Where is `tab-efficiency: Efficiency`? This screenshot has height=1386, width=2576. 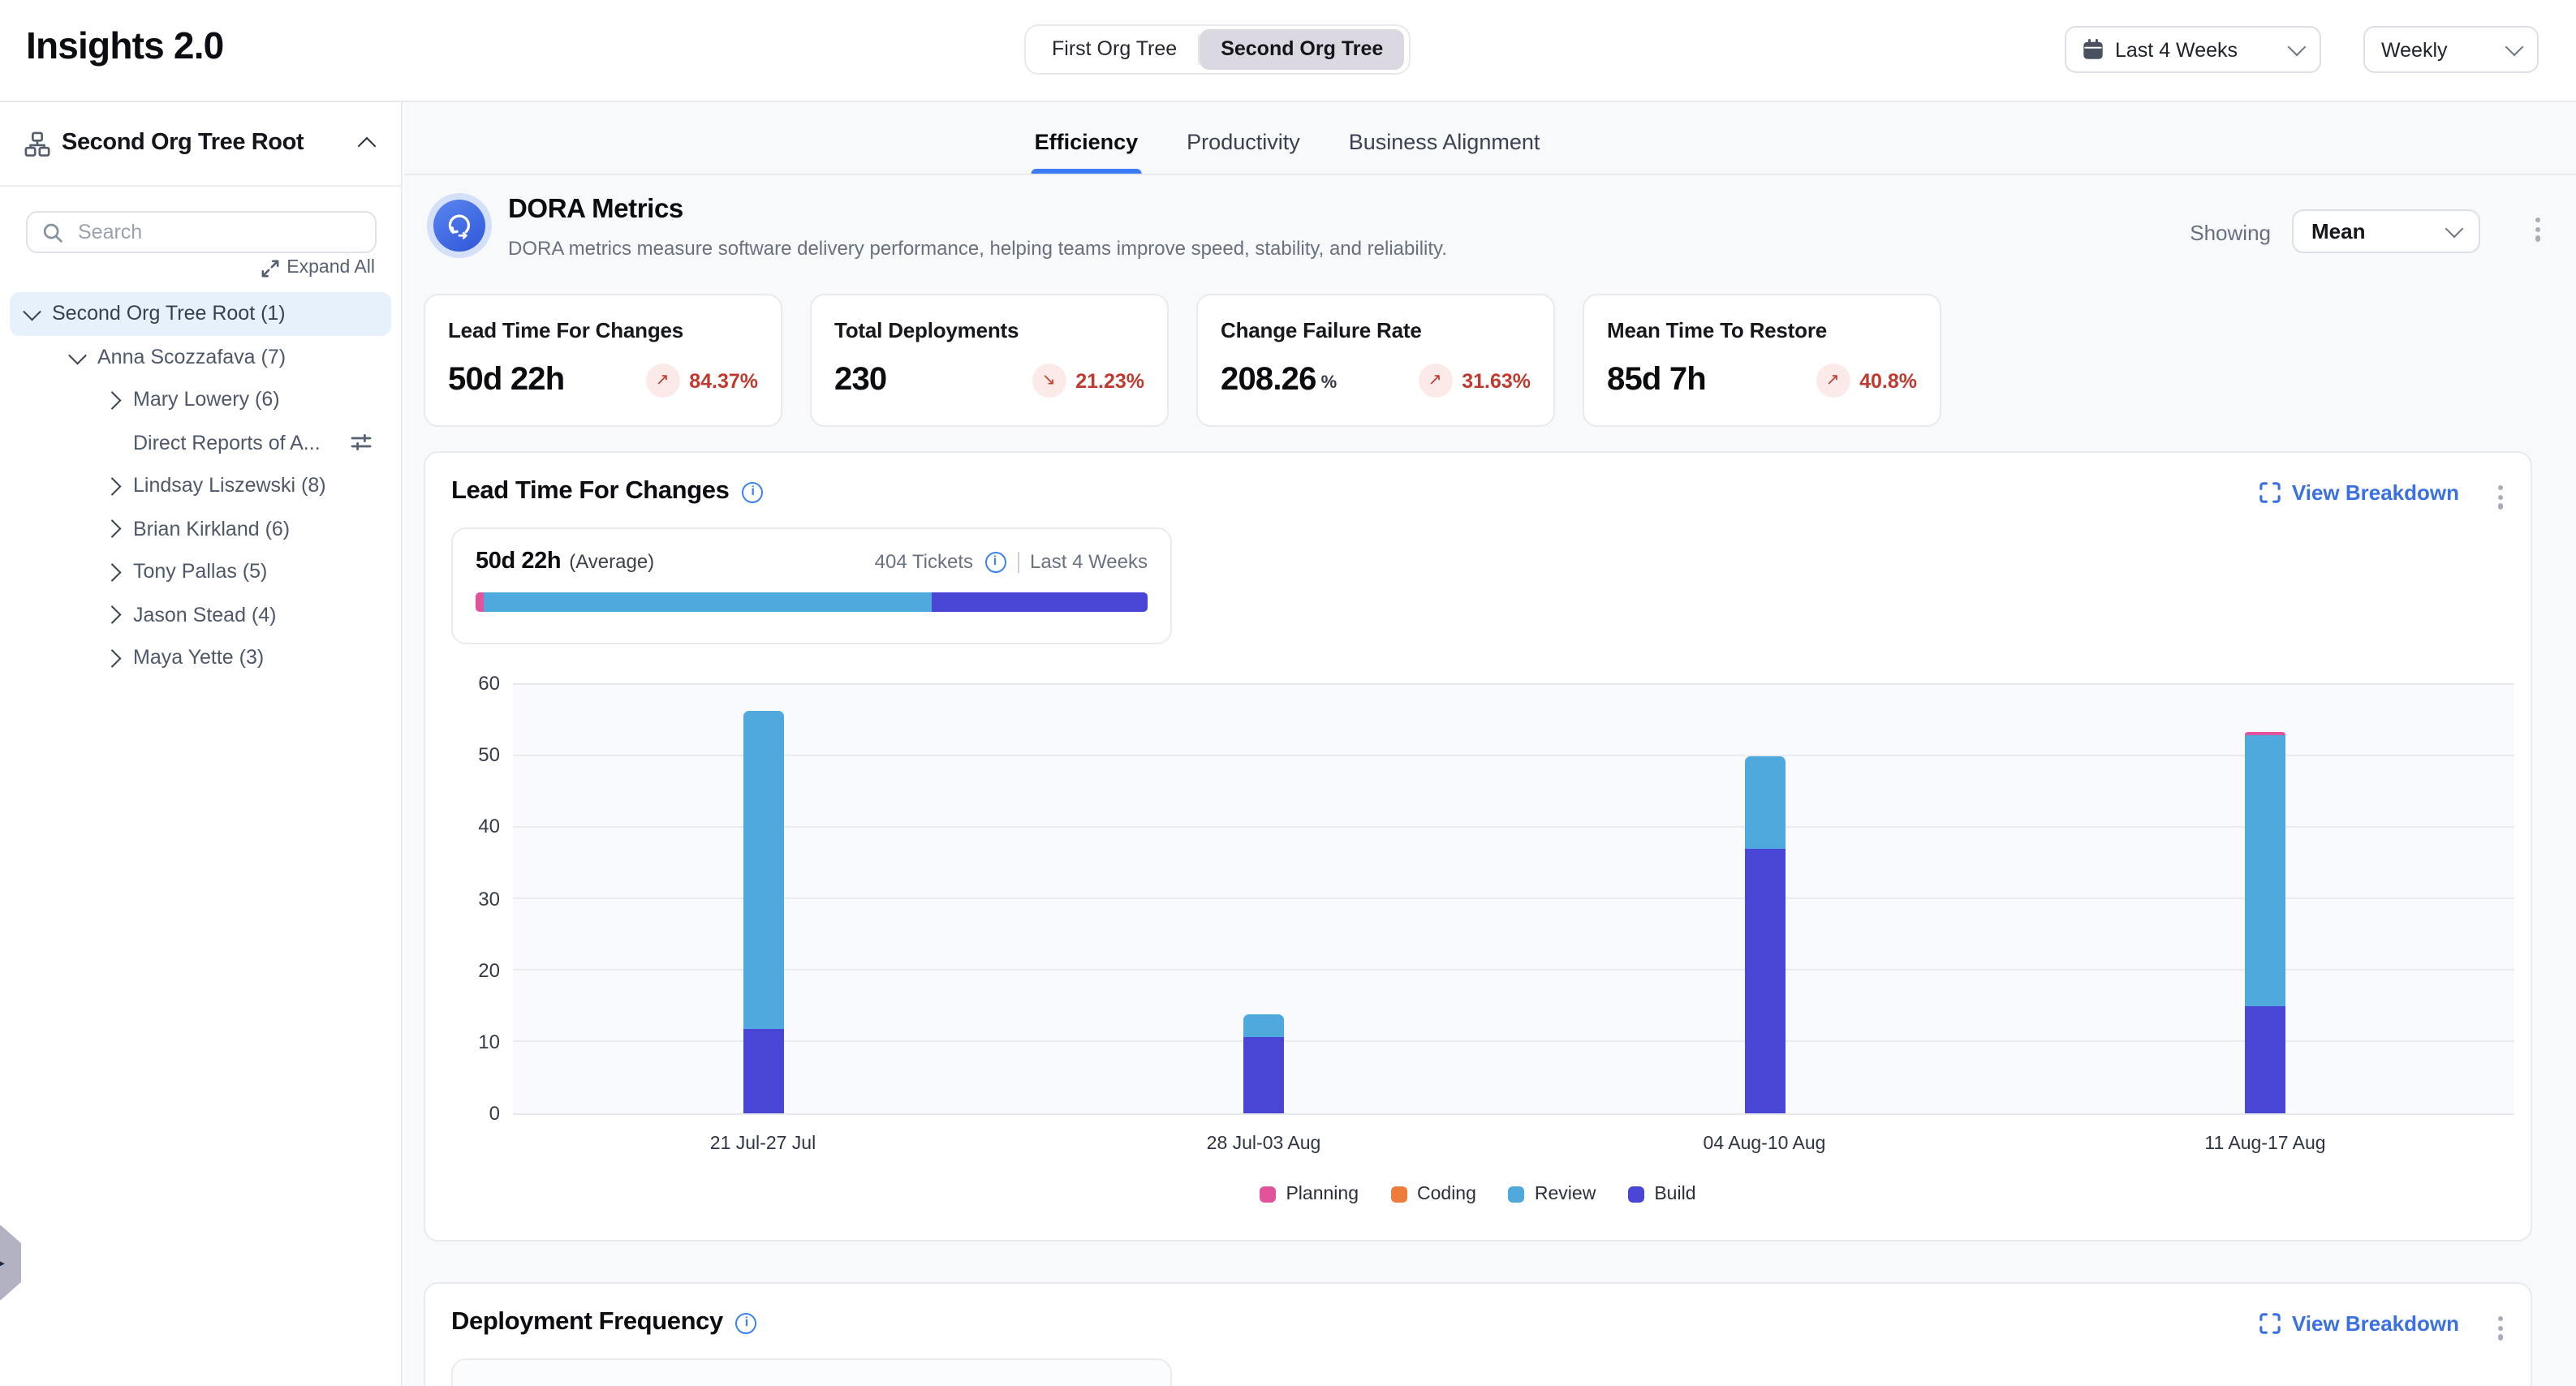 tab-efficiency: Efficiency is located at coordinates (1087, 152).